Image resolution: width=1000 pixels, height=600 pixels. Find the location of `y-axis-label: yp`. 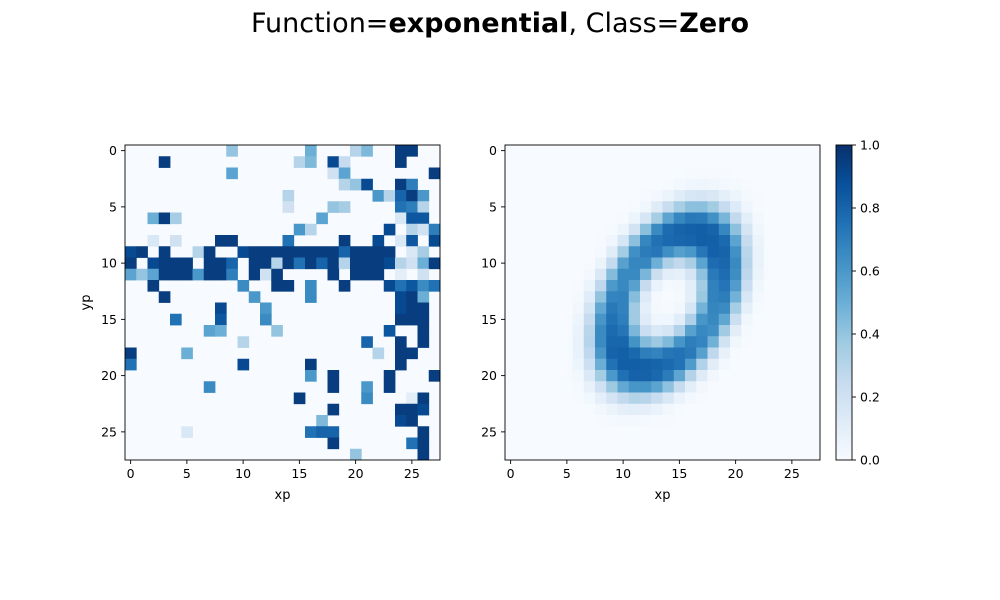

y-axis-label: yp is located at coordinates (86, 303).